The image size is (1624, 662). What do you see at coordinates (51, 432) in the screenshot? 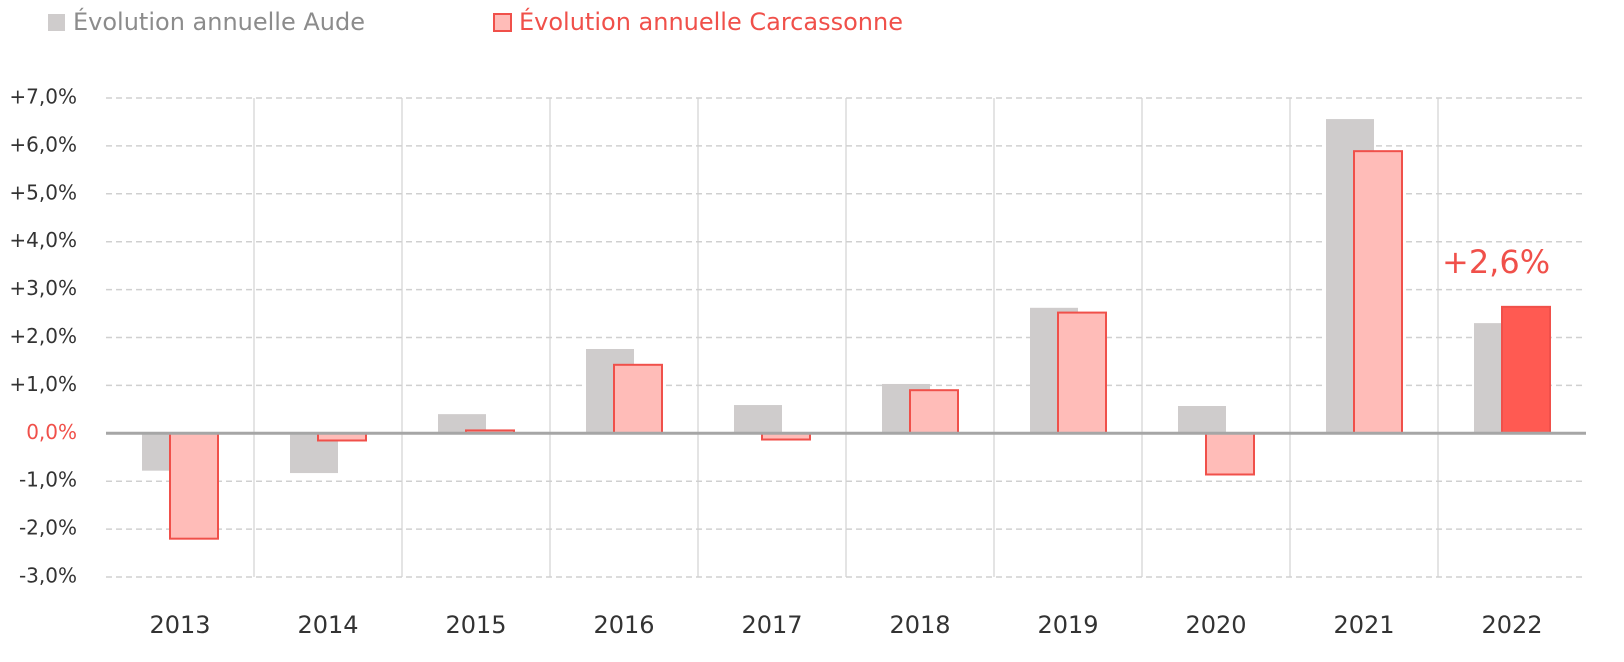
I see `y-tick-label: 0,0%` at bounding box center [51, 432].